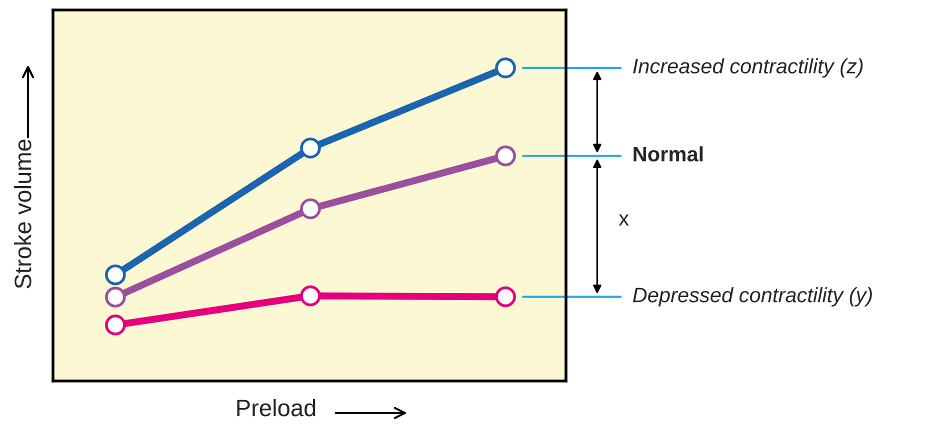 The width and height of the screenshot is (941, 428). I want to click on y-axis-title: Stroke volume, so click(23, 214).